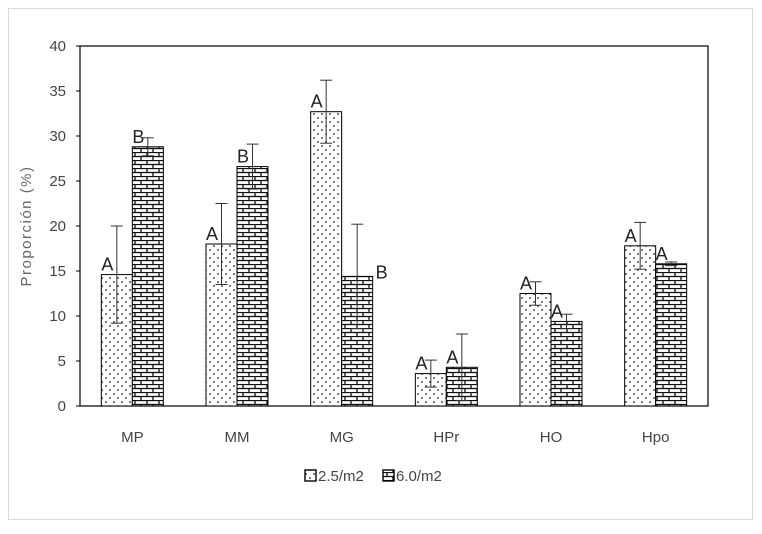 The width and height of the screenshot is (762, 534). Describe the element at coordinates (388, 475) in the screenshot. I see `legend-swatch-bricks` at that location.